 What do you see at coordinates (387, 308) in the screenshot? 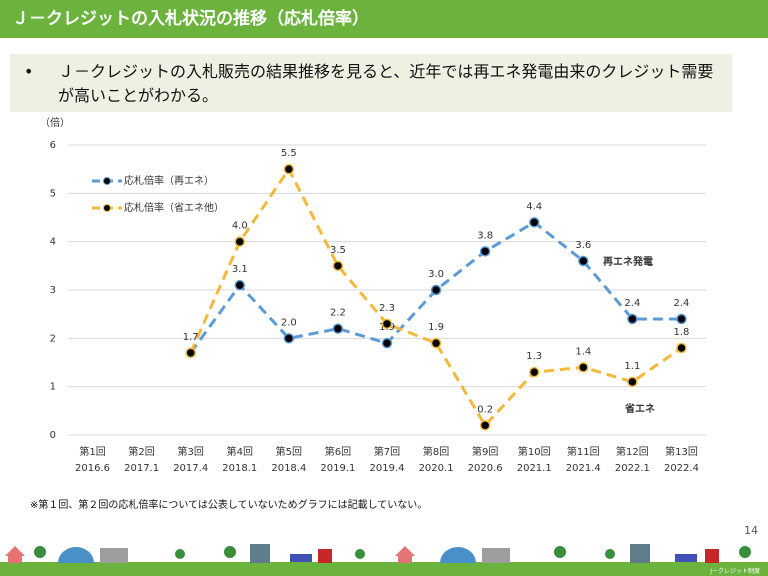
I see `data-label: 2.3` at bounding box center [387, 308].